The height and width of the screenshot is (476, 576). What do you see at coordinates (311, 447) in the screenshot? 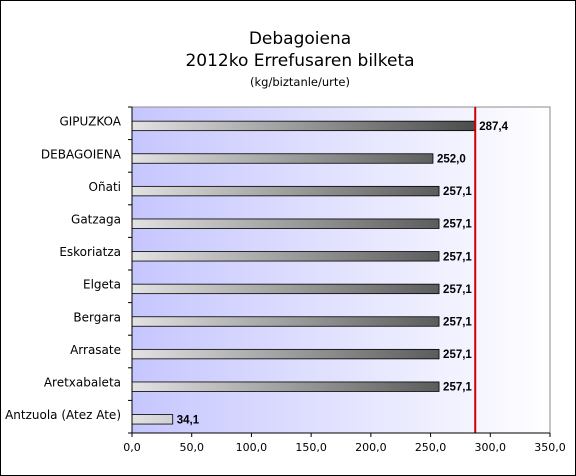
I see `x-tick-label-4: 150,0` at bounding box center [311, 447].